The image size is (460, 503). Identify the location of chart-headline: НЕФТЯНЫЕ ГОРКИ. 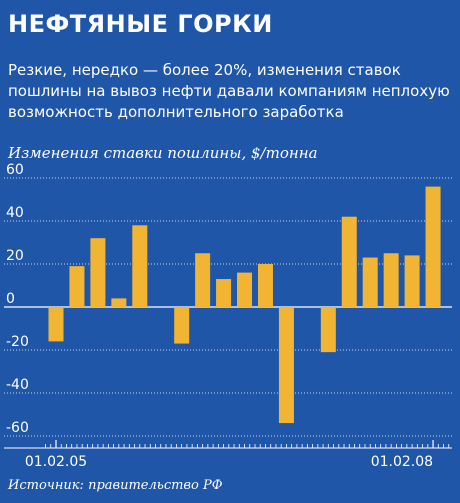
(140, 24).